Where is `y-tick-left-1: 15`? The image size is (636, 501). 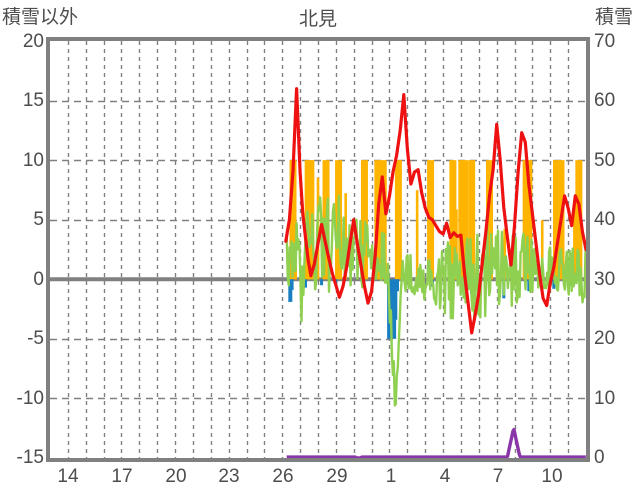
y-tick-left-1: 15 is located at coordinates (33, 100).